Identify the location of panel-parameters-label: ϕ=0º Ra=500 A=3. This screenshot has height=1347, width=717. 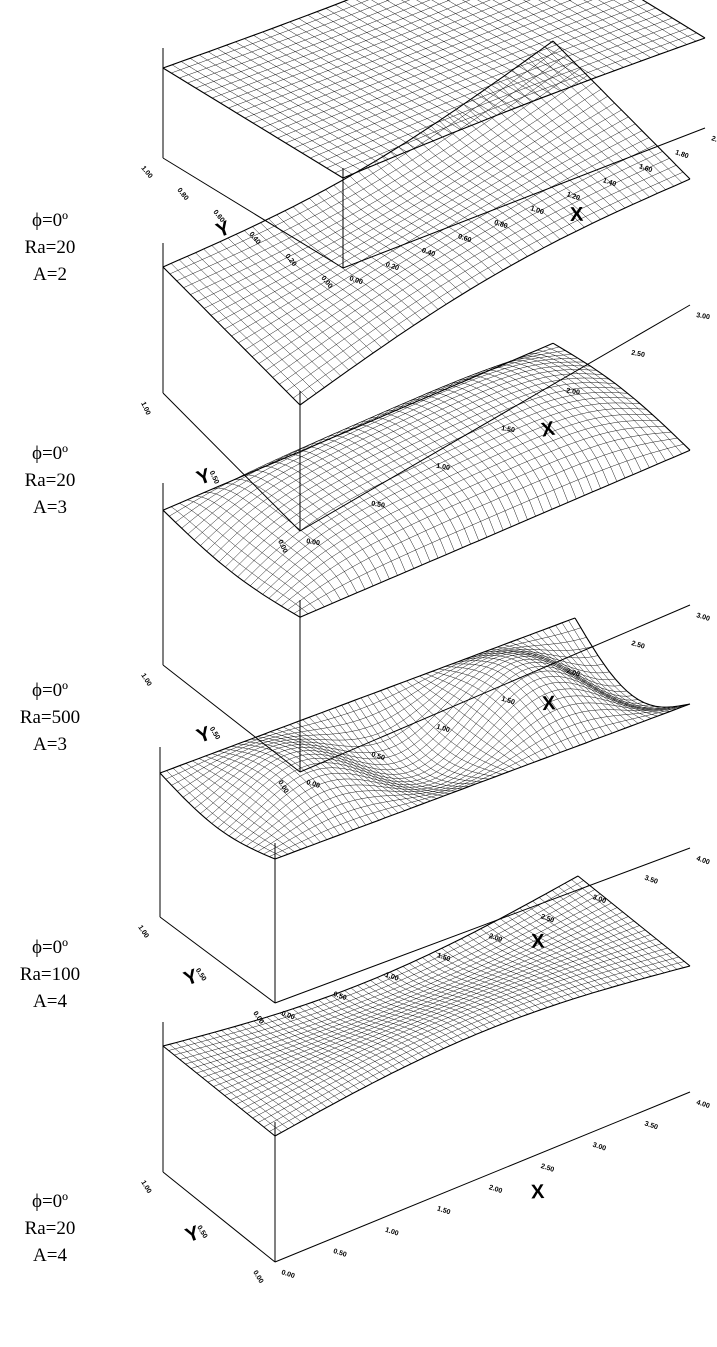
(50, 717).